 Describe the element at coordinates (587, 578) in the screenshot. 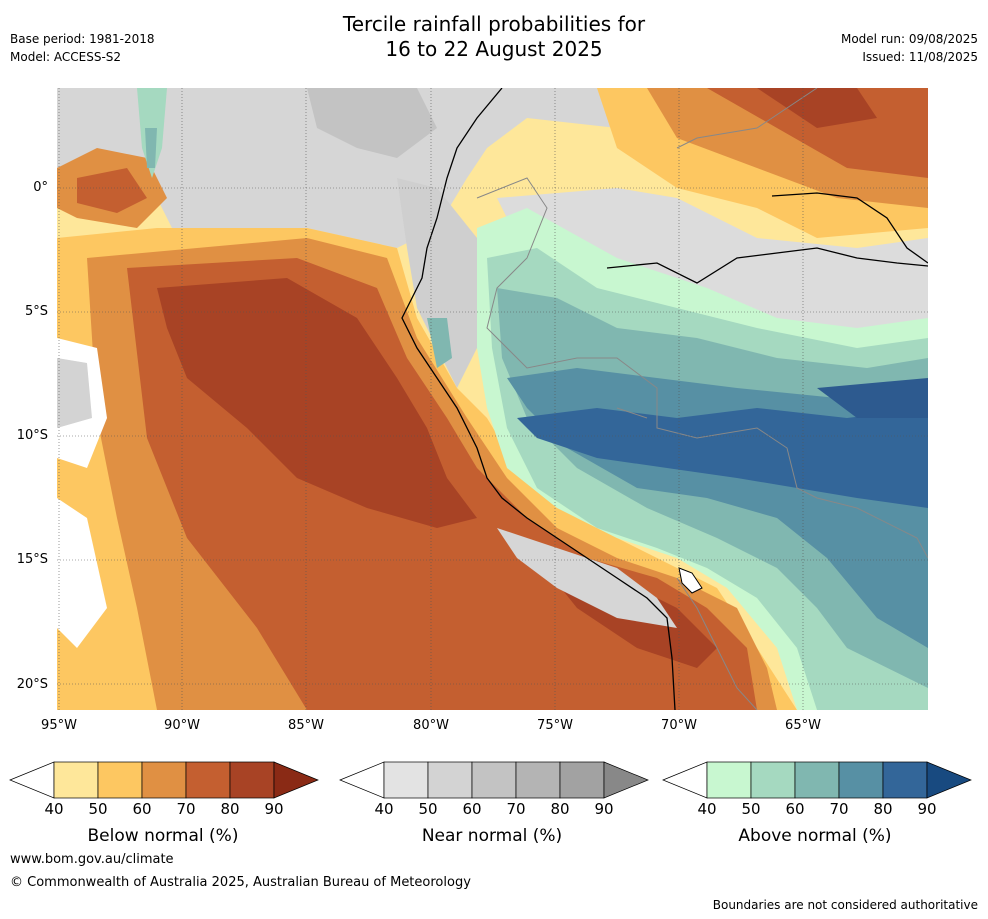

I see `near-normal-south-coast` at that location.